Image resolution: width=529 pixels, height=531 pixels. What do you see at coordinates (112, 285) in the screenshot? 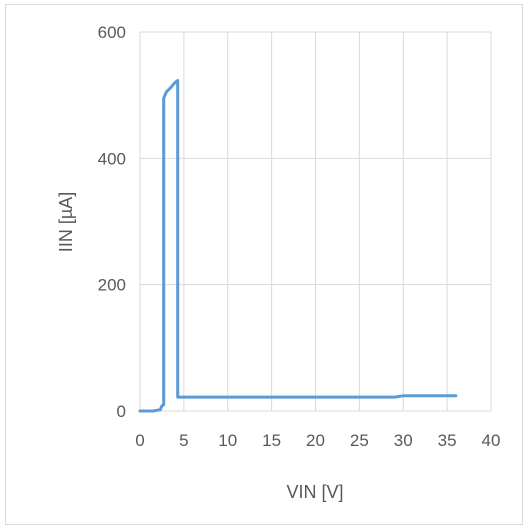
I see `y-tick-label: 200` at bounding box center [112, 285].